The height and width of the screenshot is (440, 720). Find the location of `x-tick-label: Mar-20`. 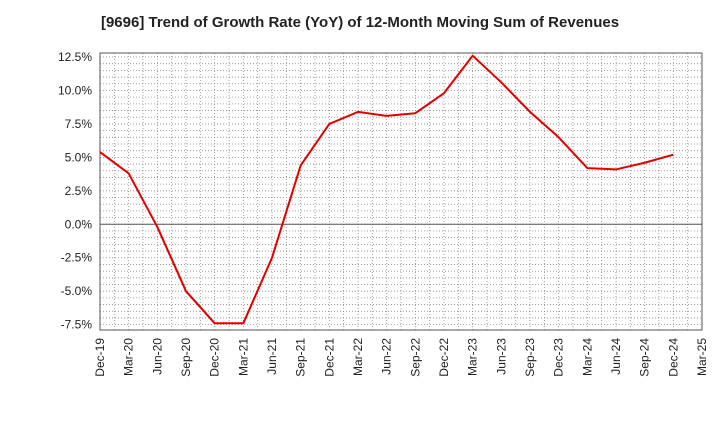

x-tick-label: Mar-20 is located at coordinates (129, 357).